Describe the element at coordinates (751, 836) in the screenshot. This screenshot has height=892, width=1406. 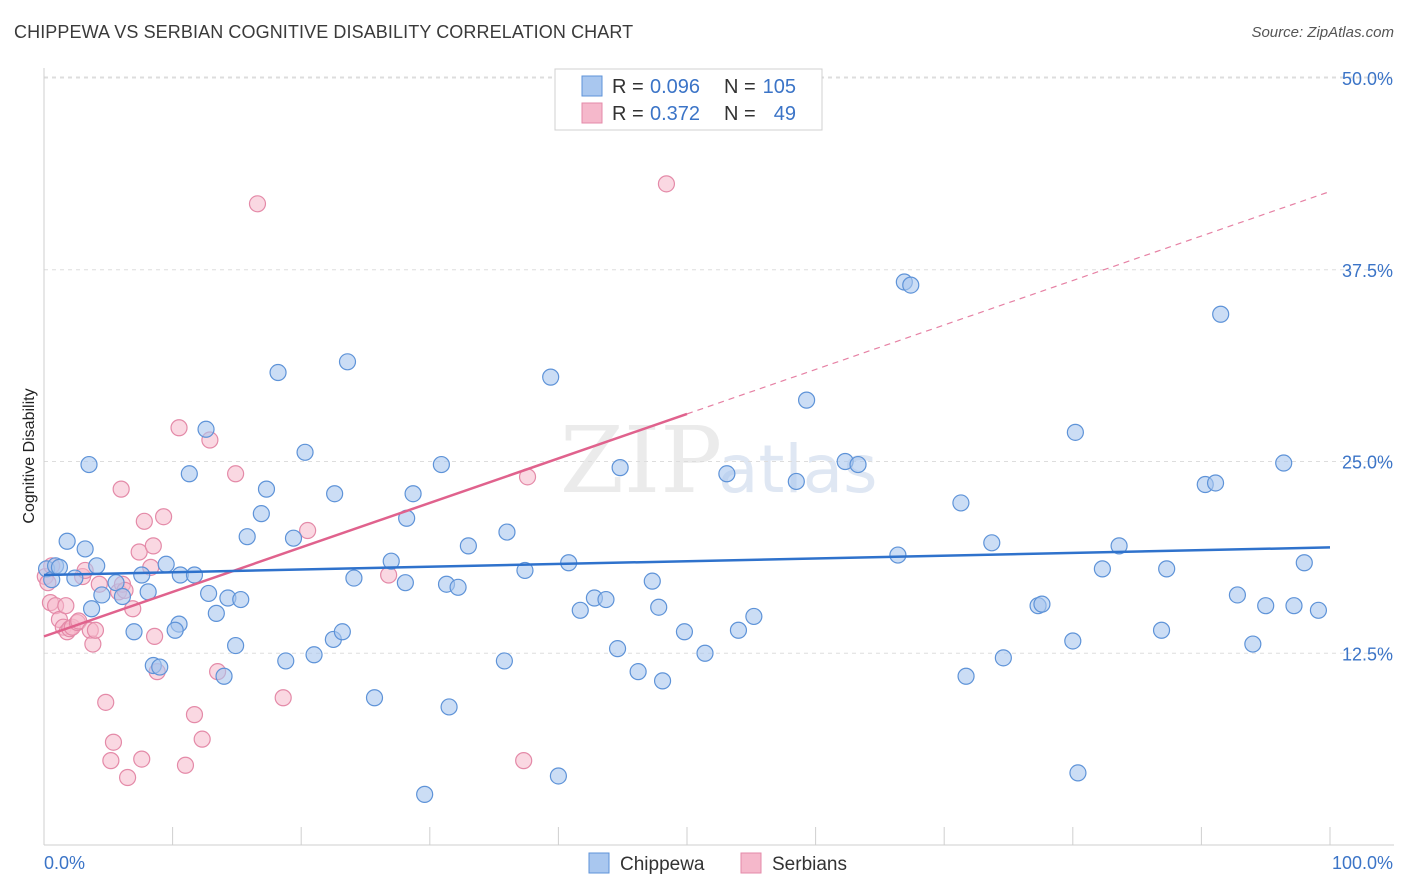
I see `x-ticks` at that location.